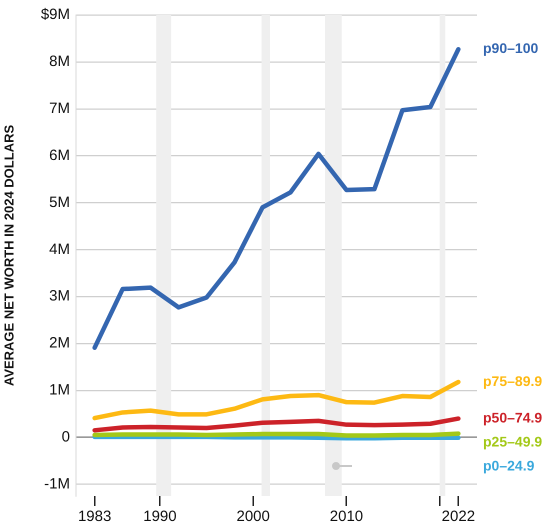 The height and width of the screenshot is (531, 557). Describe the element at coordinates (459, 517) in the screenshot. I see `x-tick-label: 2022` at that location.